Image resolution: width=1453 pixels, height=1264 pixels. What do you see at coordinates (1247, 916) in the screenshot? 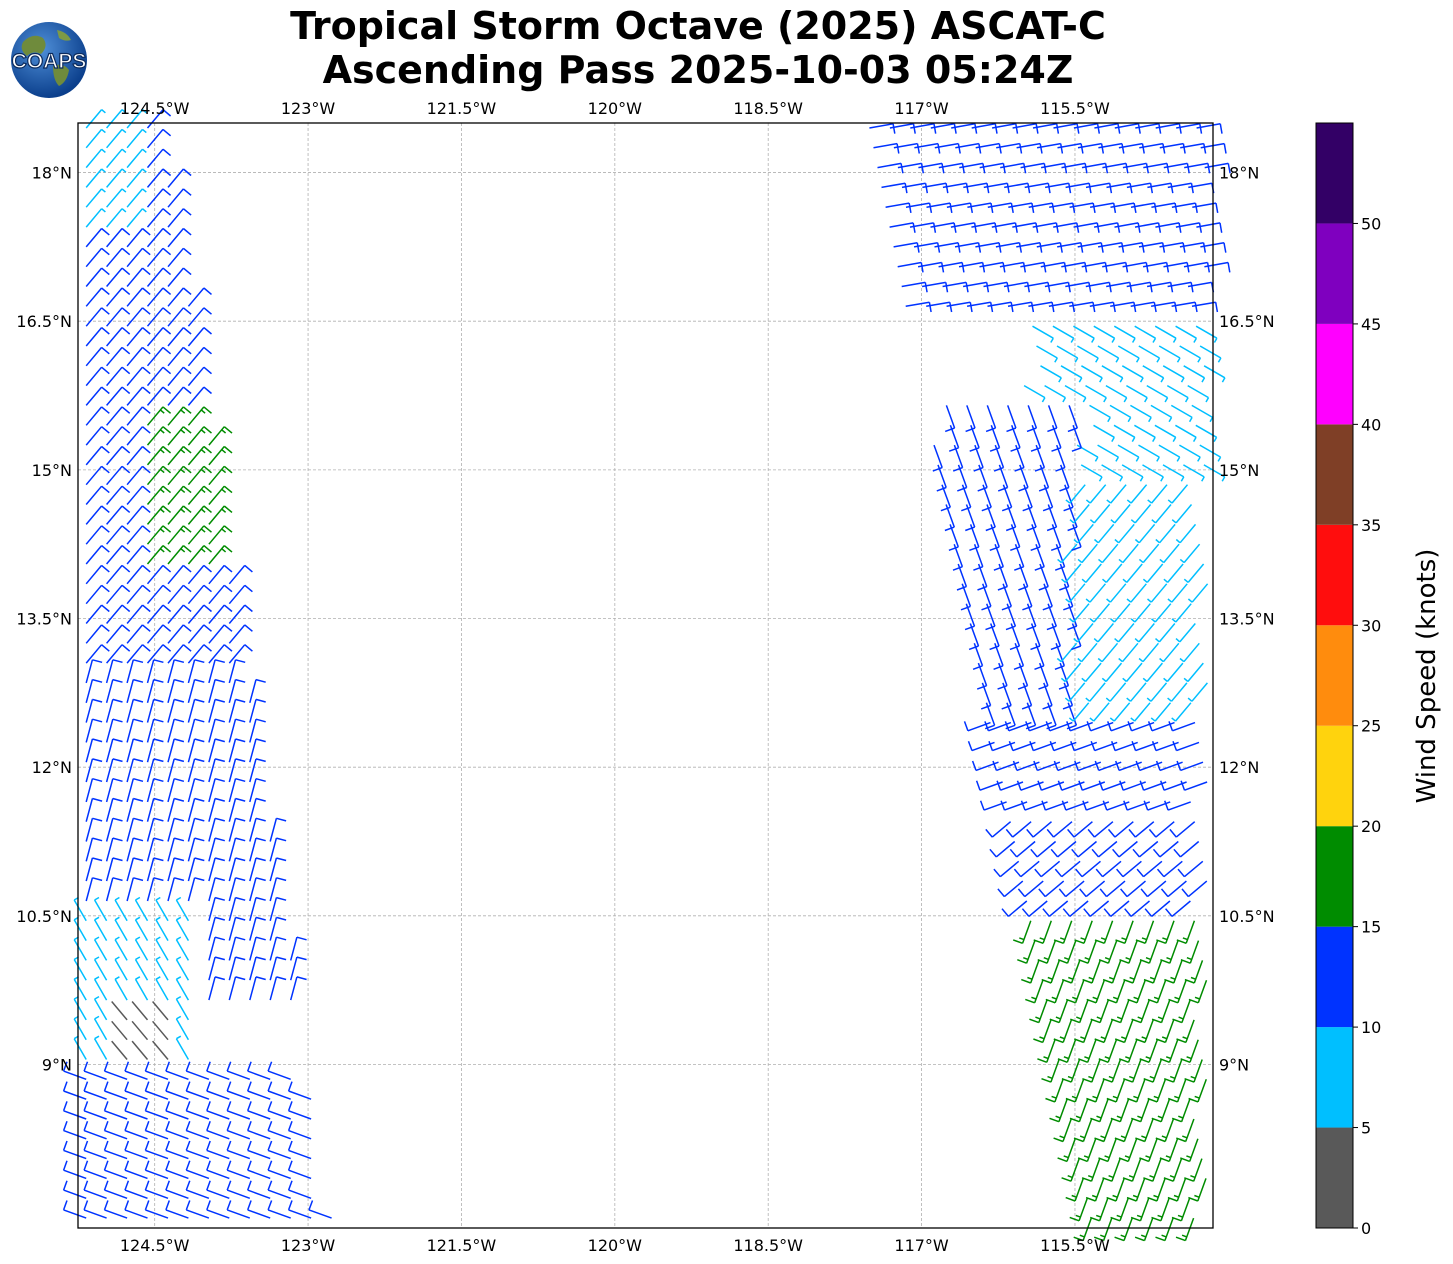
I see `lat-tick-label-right: 10.5°N` at bounding box center [1247, 916].